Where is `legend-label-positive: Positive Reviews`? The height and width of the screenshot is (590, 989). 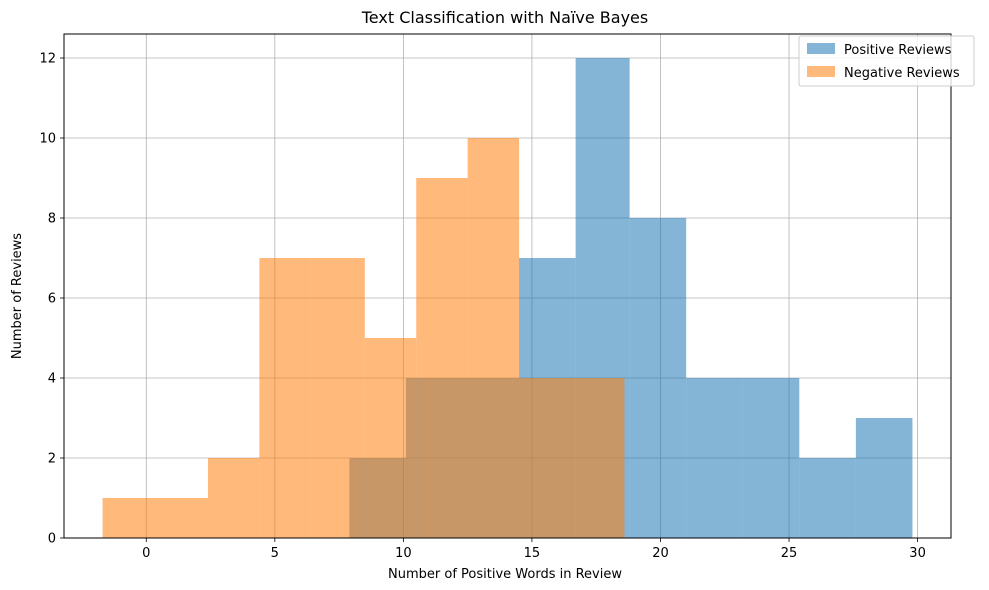 legend-label-positive: Positive Reviews is located at coordinates (898, 50).